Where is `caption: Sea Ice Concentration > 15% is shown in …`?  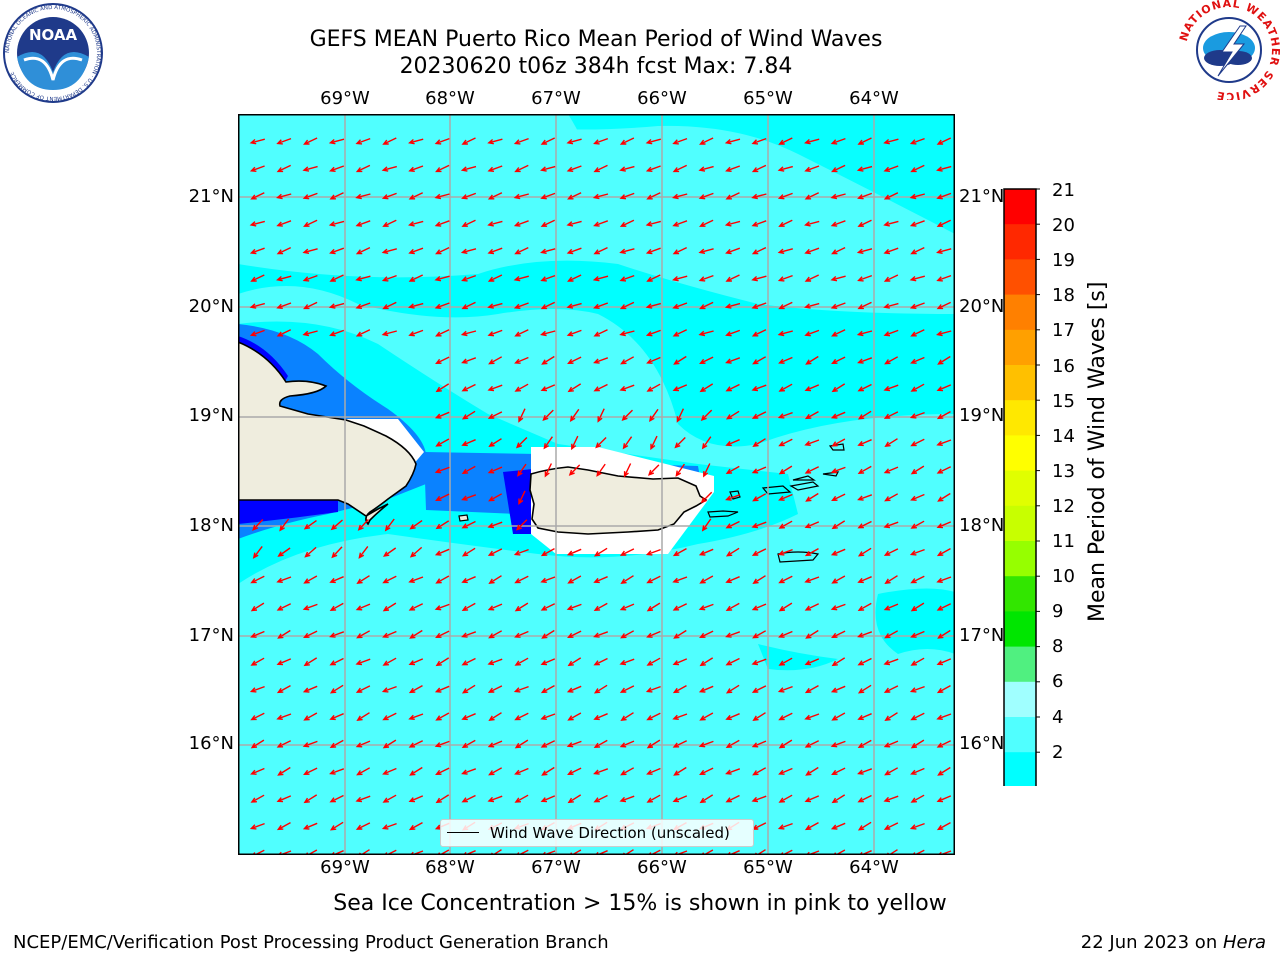
caption: Sea Ice Concentration > 15% is shown in … is located at coordinates (640, 903).